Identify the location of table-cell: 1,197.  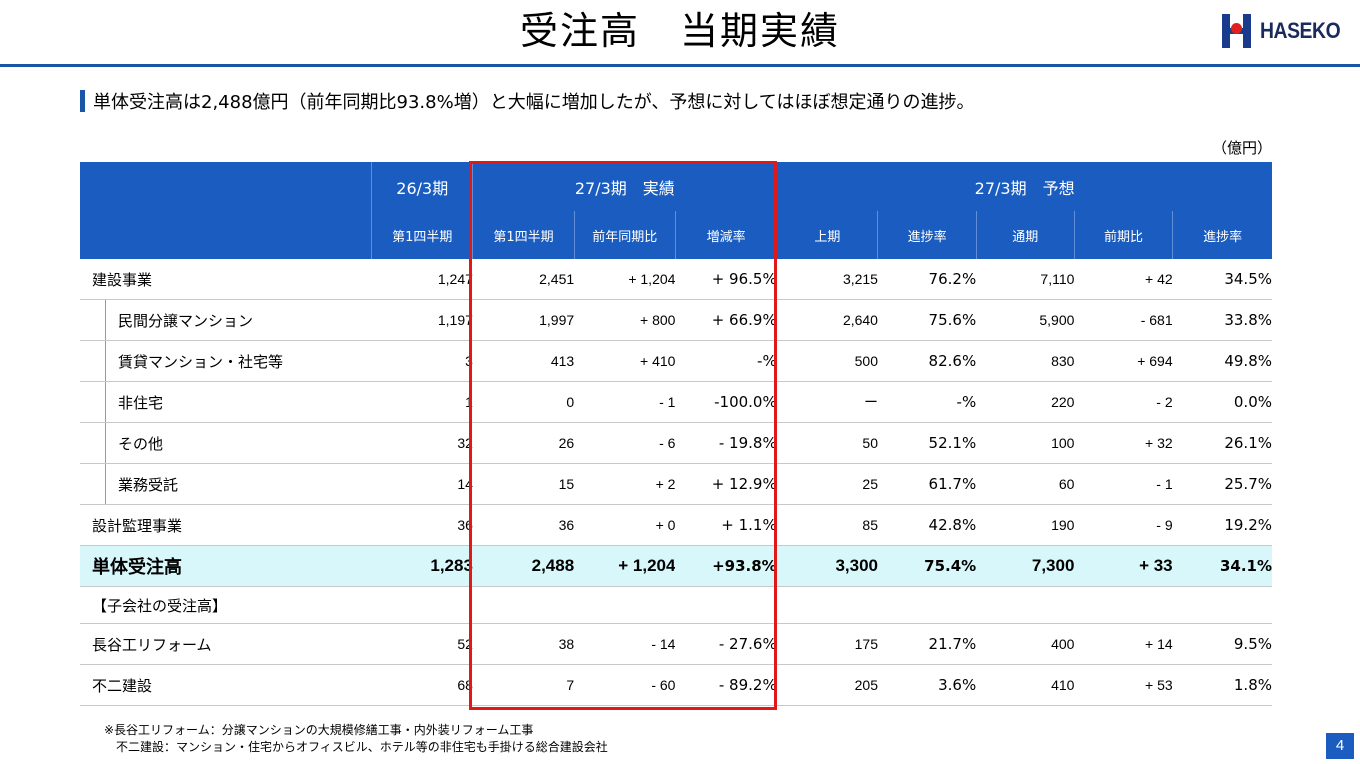
(422, 320).